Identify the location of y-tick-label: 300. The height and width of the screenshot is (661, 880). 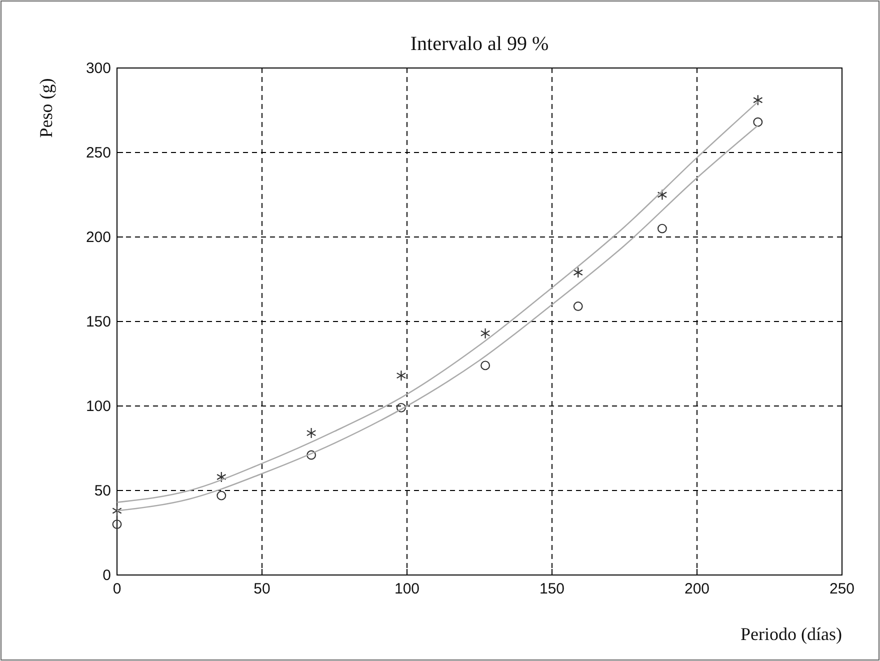
(98, 68).